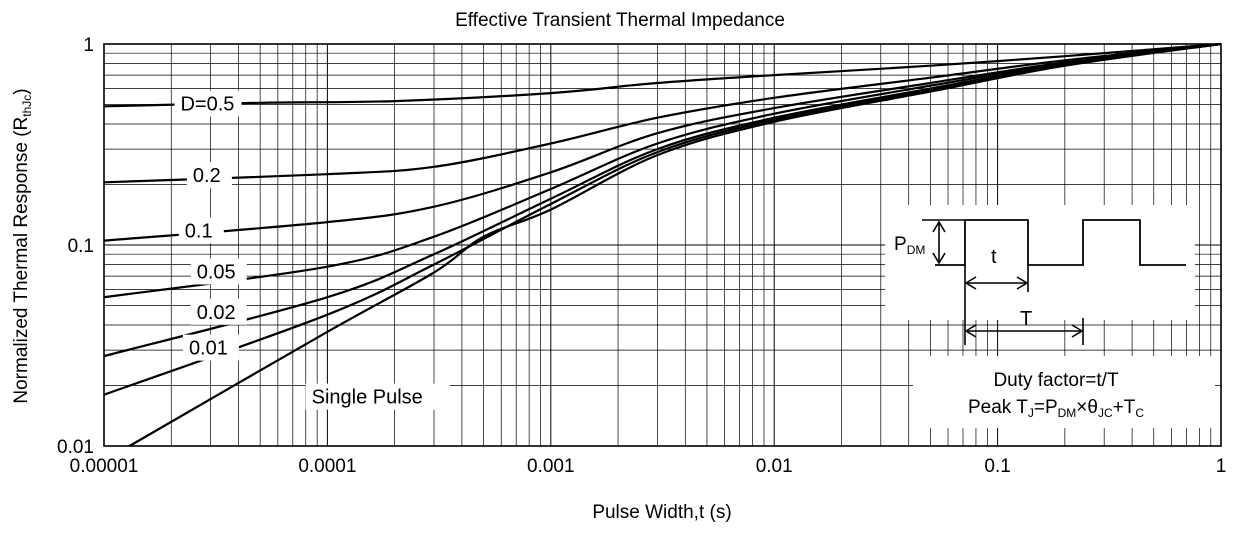 Image resolution: width=1237 pixels, height=533 pixels. What do you see at coordinates (81, 246) in the screenshot?
I see `y-tick-label: 0.1` at bounding box center [81, 246].